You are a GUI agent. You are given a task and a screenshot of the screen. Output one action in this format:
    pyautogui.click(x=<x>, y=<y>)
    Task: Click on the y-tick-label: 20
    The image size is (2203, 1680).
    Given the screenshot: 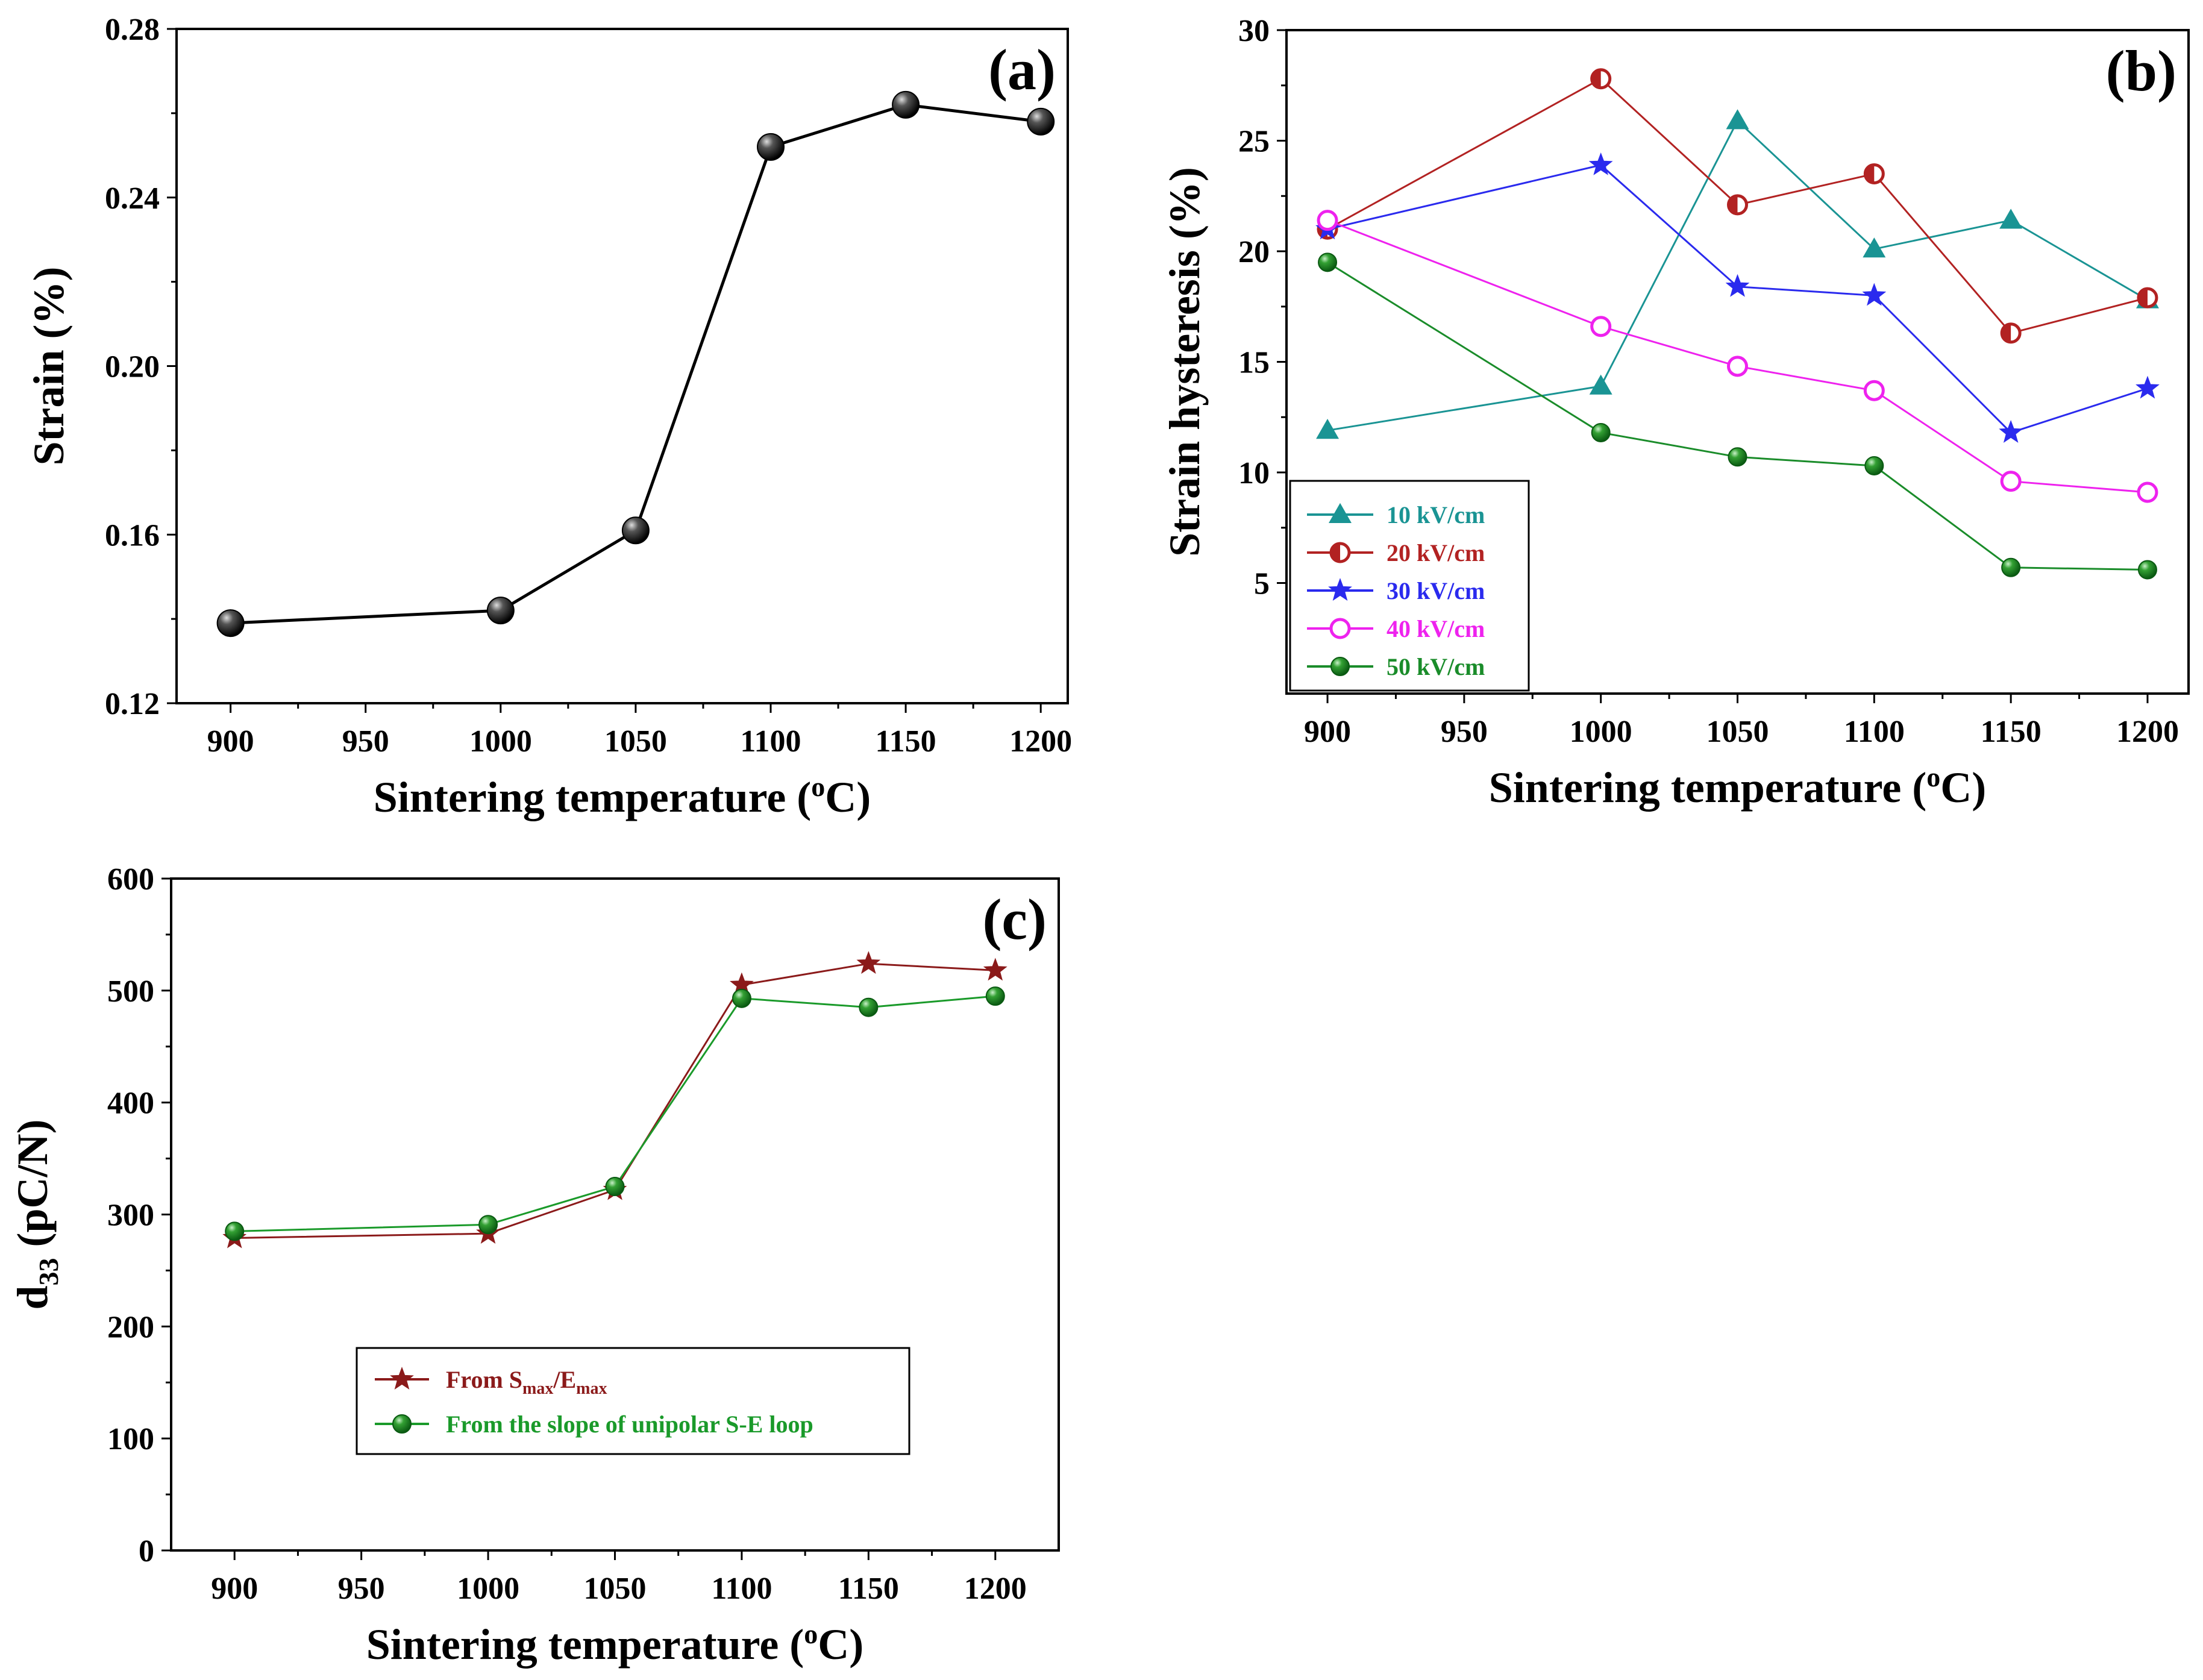 What is the action you would take?
    pyautogui.click(x=1254, y=252)
    